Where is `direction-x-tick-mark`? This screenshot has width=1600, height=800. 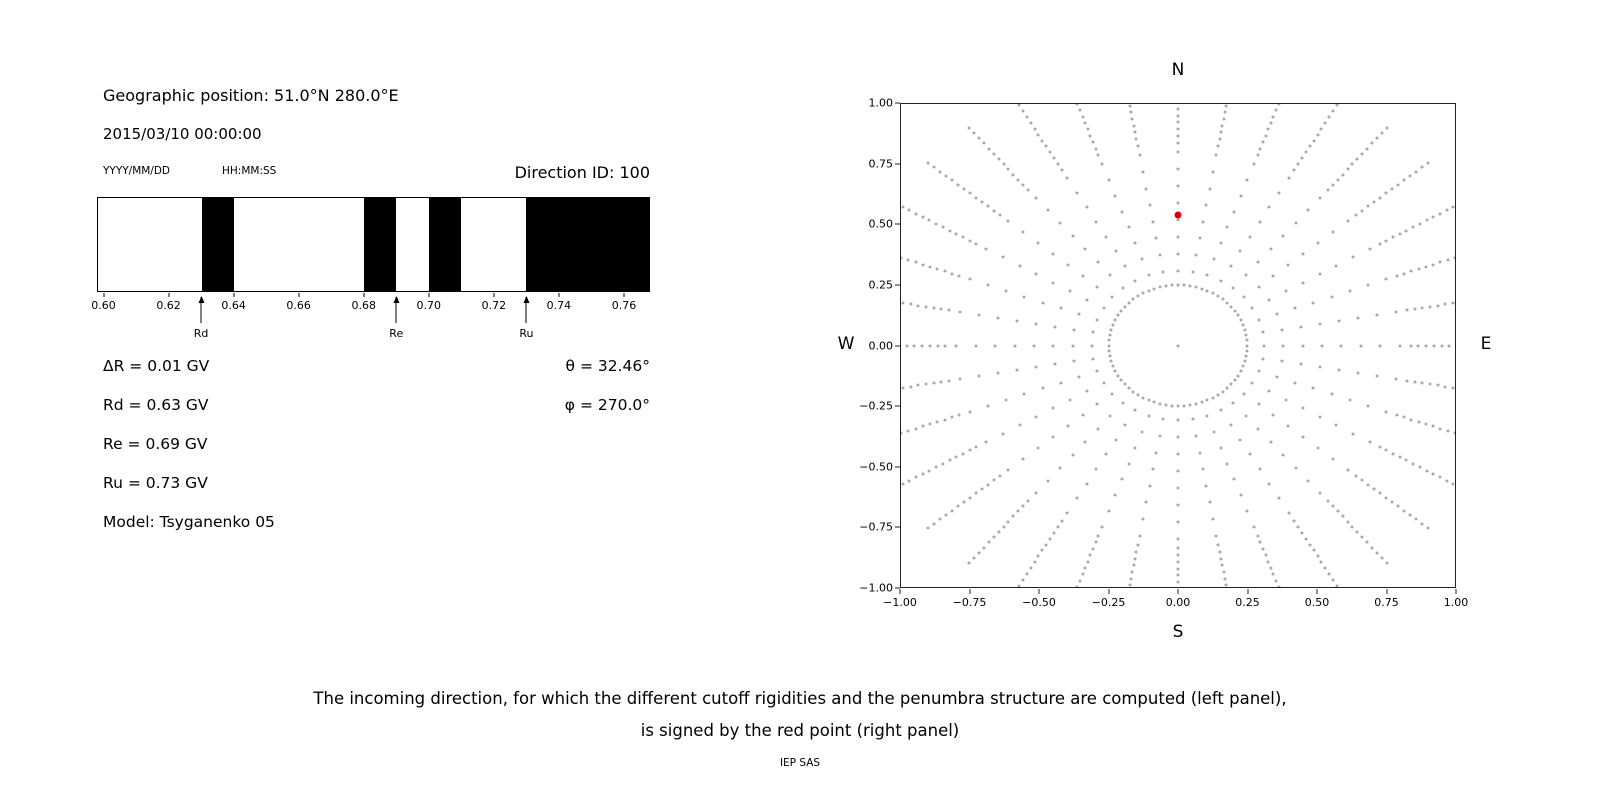
direction-x-tick-mark is located at coordinates (900, 591).